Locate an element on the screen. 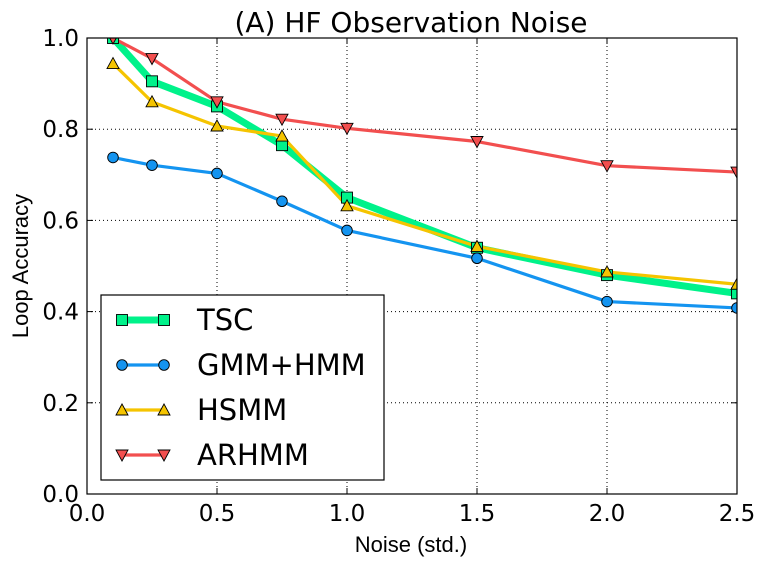 Image resolution: width=766 pixels, height=565 pixels. y-tick-label: 0.2 is located at coordinates (60, 404).